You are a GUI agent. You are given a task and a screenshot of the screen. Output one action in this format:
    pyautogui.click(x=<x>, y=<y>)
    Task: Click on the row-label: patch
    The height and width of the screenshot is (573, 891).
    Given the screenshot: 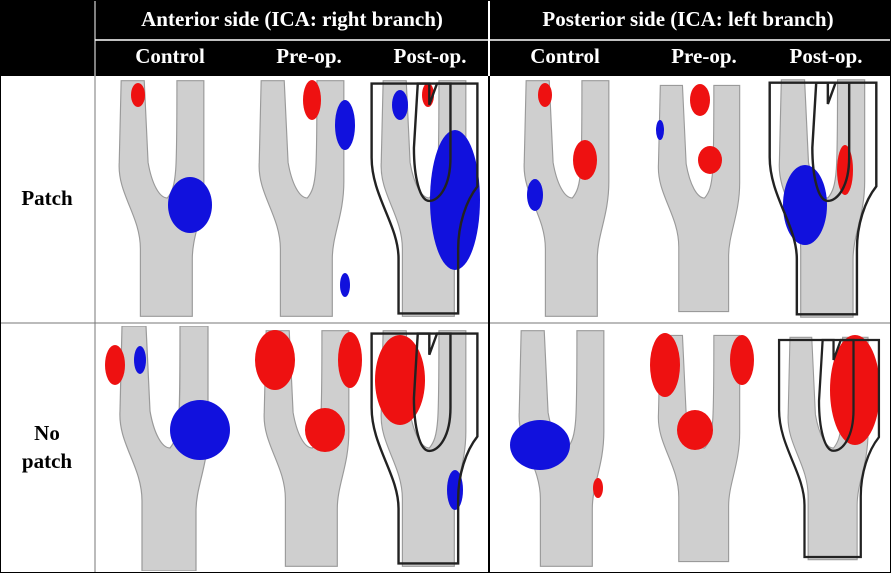 What is the action you would take?
    pyautogui.click(x=47, y=461)
    